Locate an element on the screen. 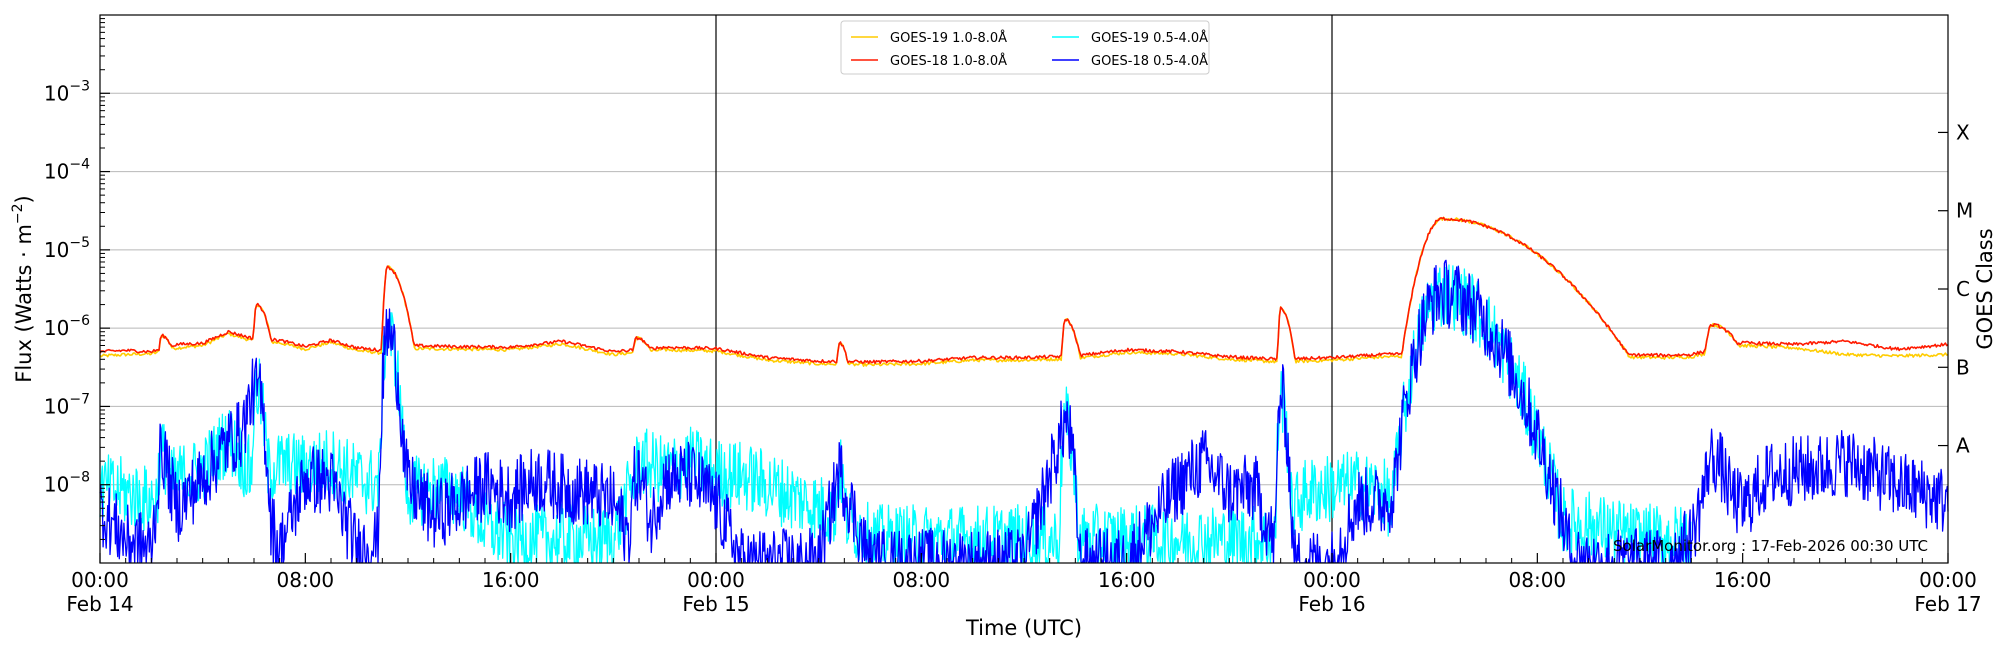 This screenshot has width=2000, height=650. goes-class-axis: A B C M X is located at coordinates (1955, 289).